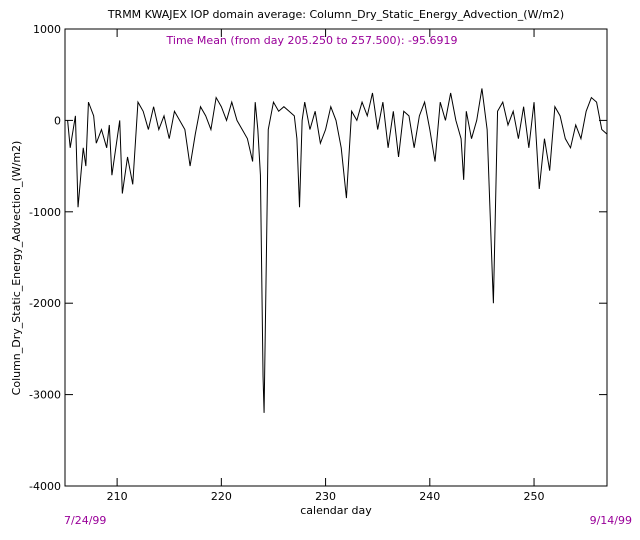  Describe the element at coordinates (325, 496) in the screenshot. I see `x-tick-label: 230` at that location.